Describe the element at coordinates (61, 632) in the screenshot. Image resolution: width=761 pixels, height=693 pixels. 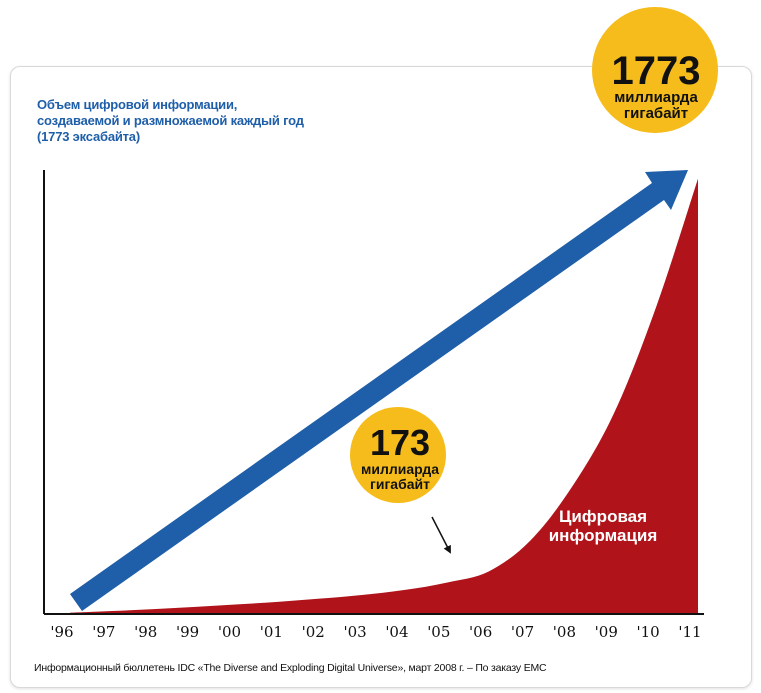
I see `x-tick-label: '96` at that location.